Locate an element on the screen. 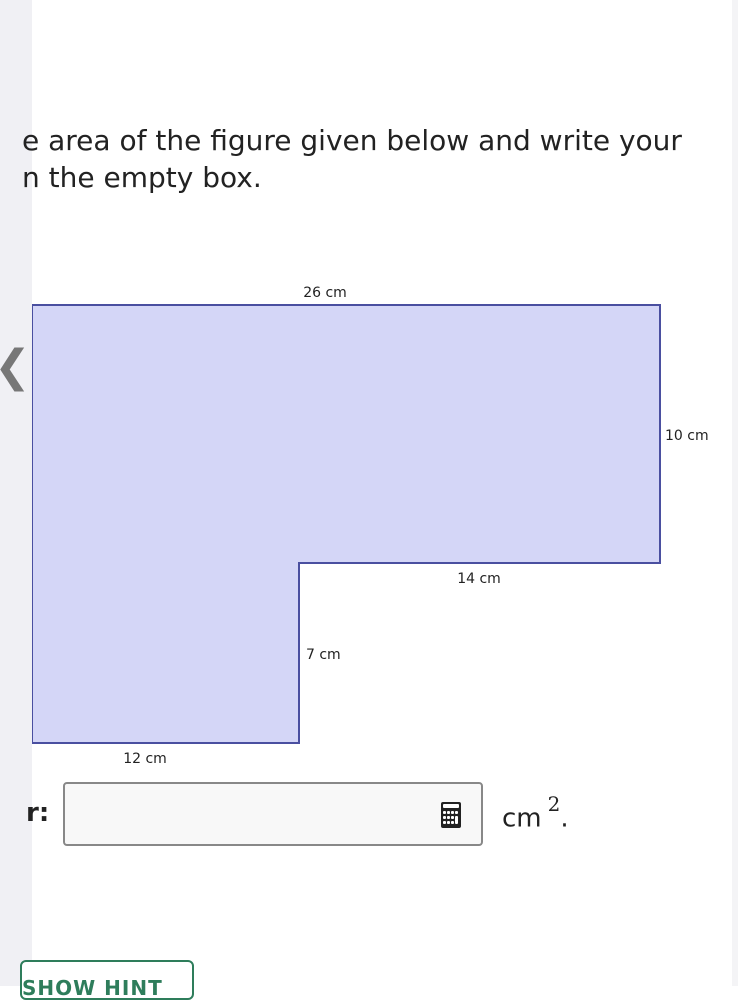  label-step-horizontal: 14 cm is located at coordinates (479, 579).